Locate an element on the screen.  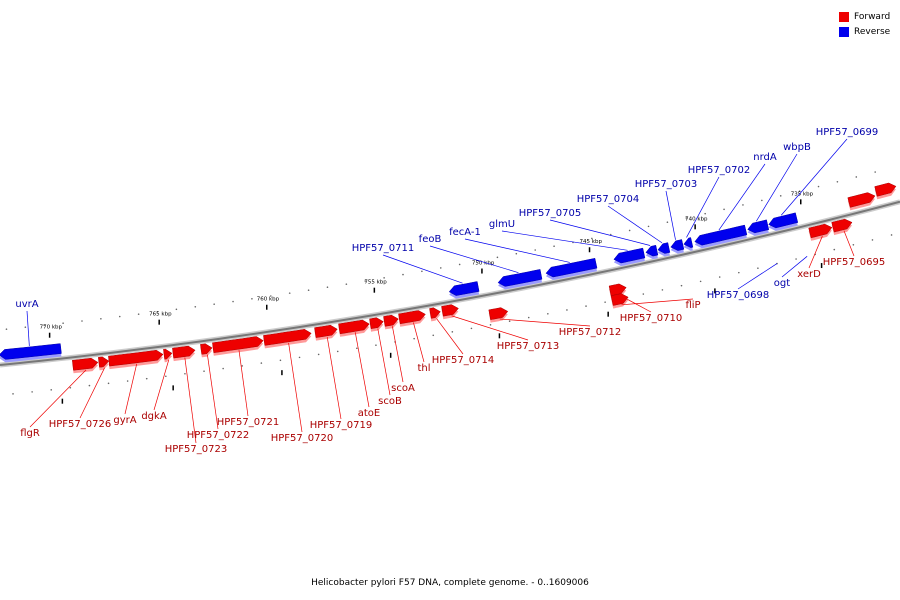
feature-hpf57-0714: HPF57_0714 is located at coordinates (462, 336).